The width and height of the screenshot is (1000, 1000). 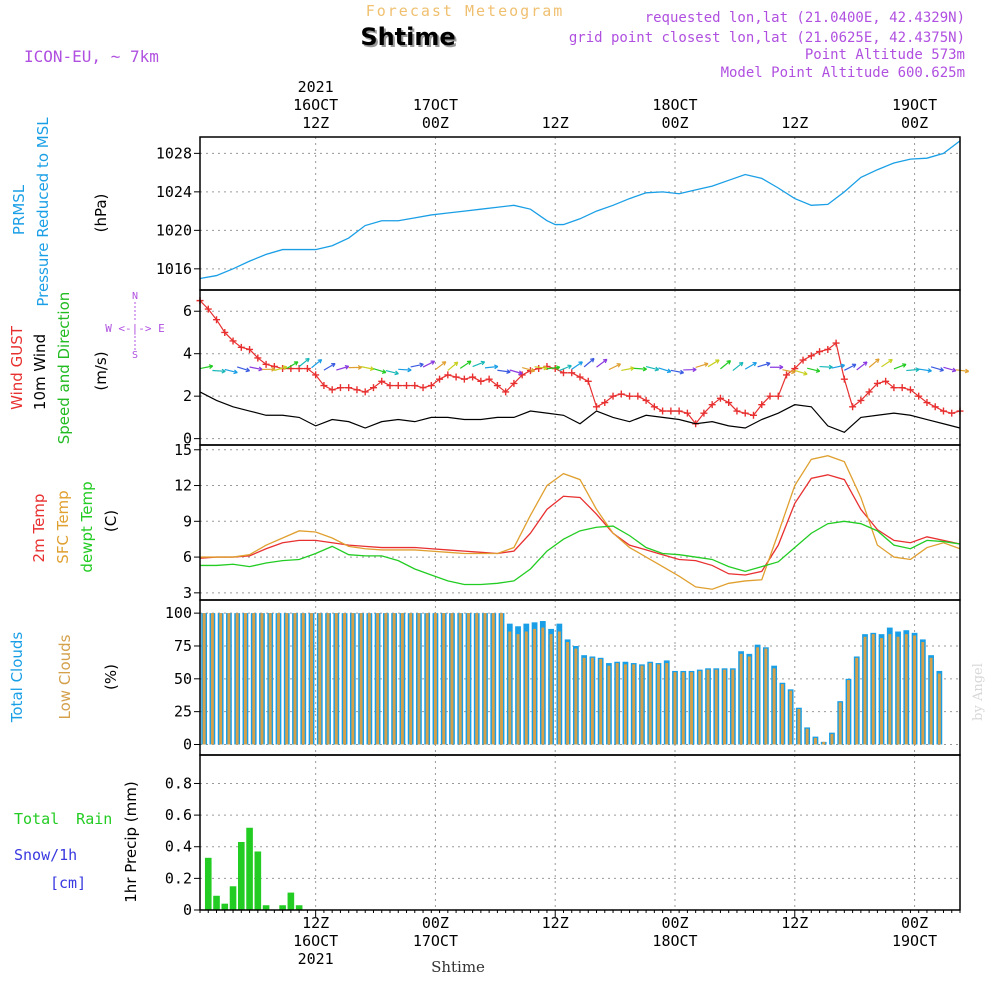 I want to click on pressure-panel: 1016 1020 1024 1028, so click(x=558, y=213).